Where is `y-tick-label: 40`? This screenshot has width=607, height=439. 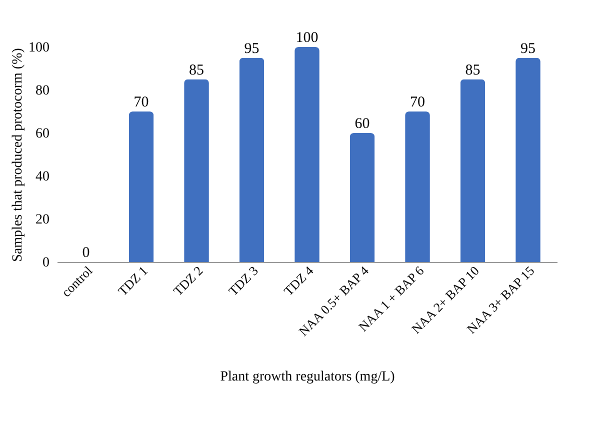
y-tick-label: 40 is located at coordinates (43, 177).